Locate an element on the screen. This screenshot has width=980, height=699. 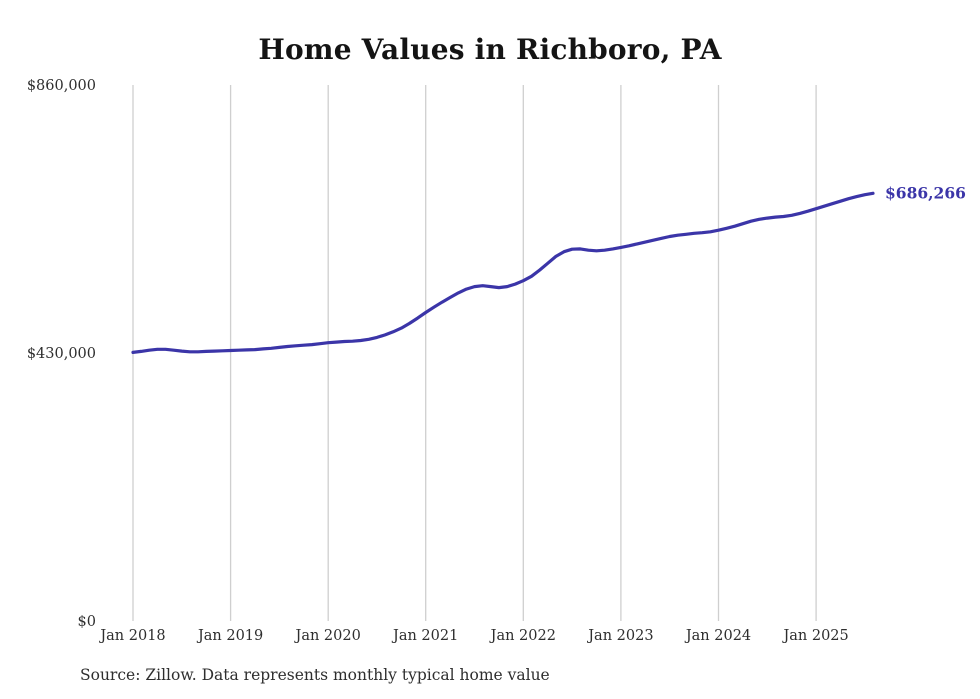
x-tick-label: Jan 2022 is located at coordinates (522, 636).